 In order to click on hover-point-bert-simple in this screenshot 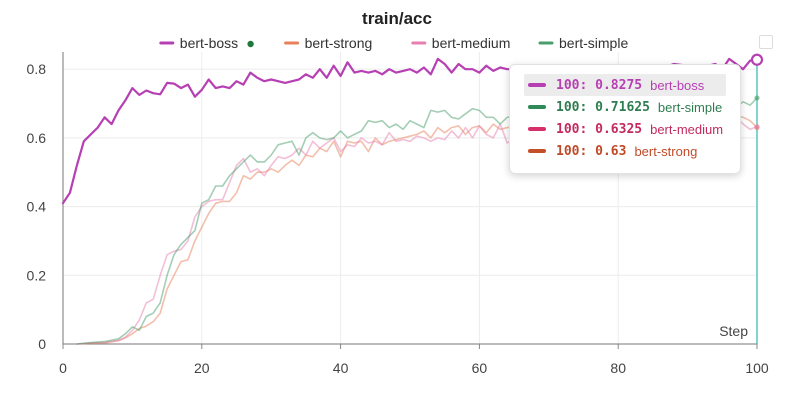, I will do `click(757, 98)`.